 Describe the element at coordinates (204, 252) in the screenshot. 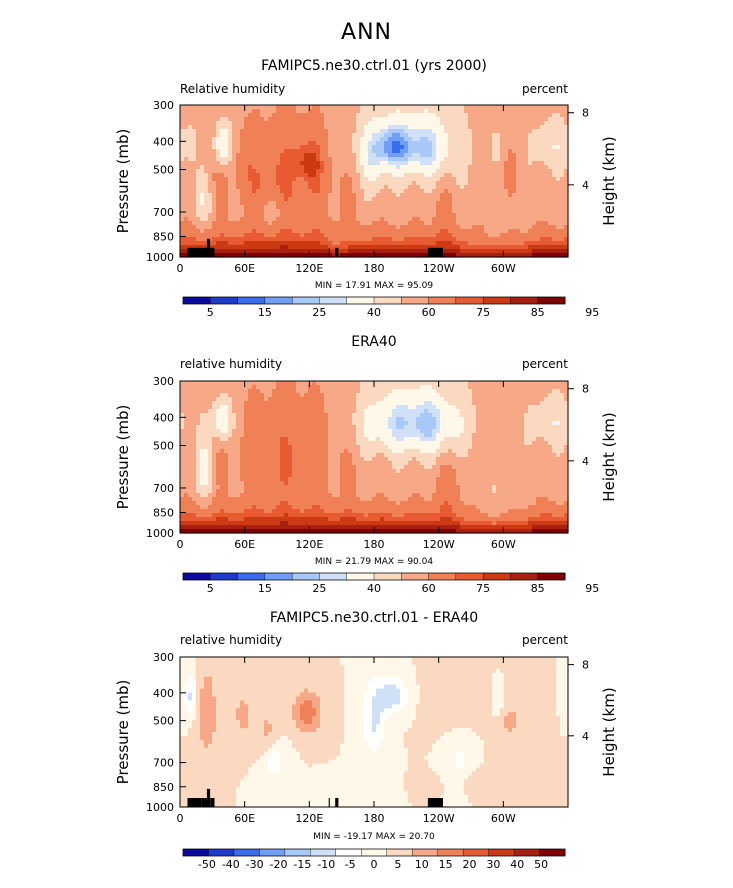

I see `panel1-terrain-mask` at that location.